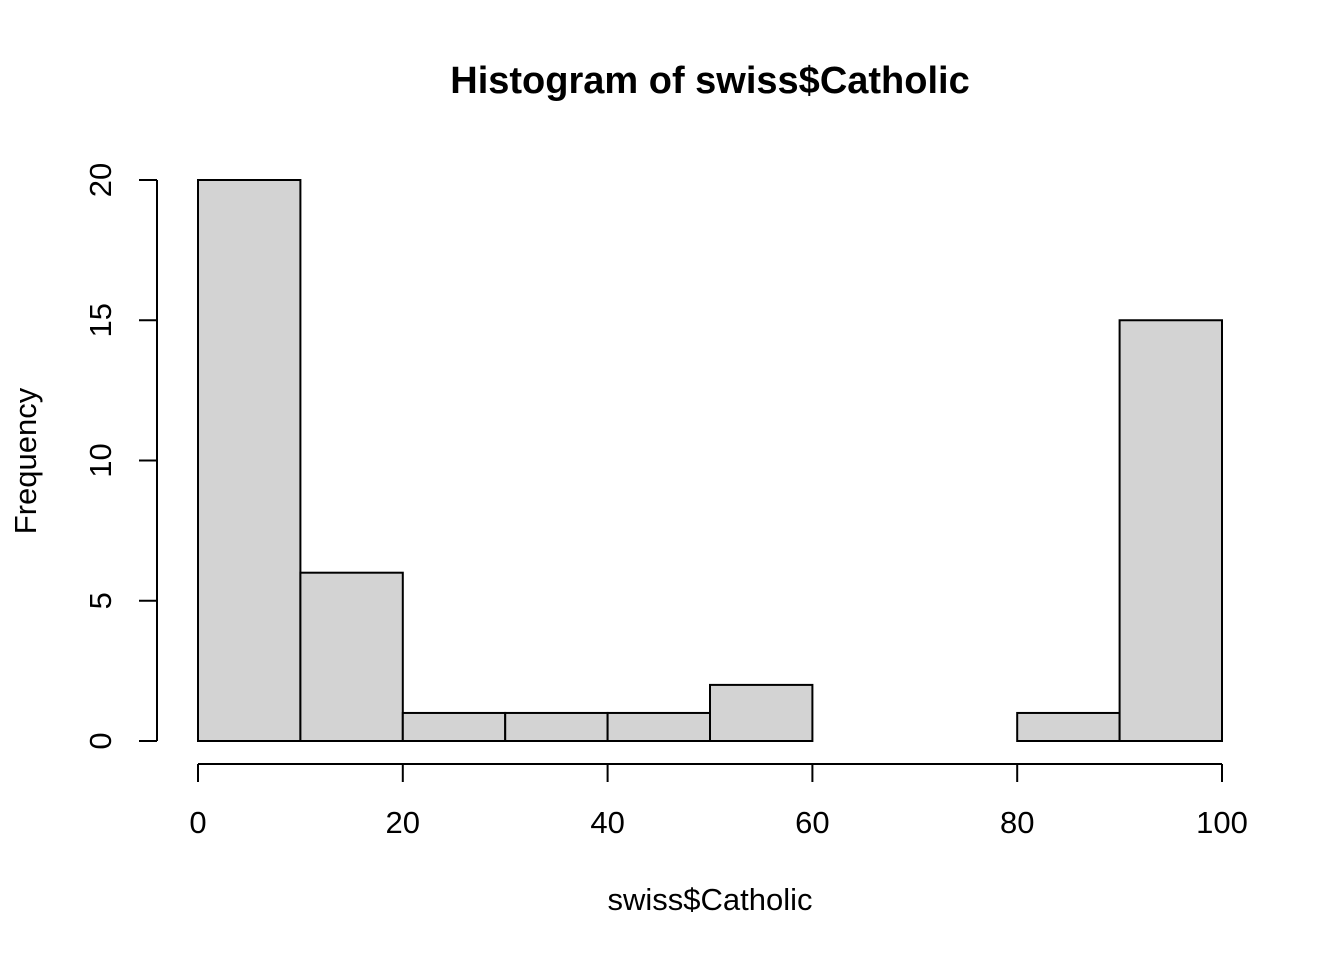 The width and height of the screenshot is (1344, 960). I want to click on chart-title: Histogram of swiss$Catholic, so click(709, 81).